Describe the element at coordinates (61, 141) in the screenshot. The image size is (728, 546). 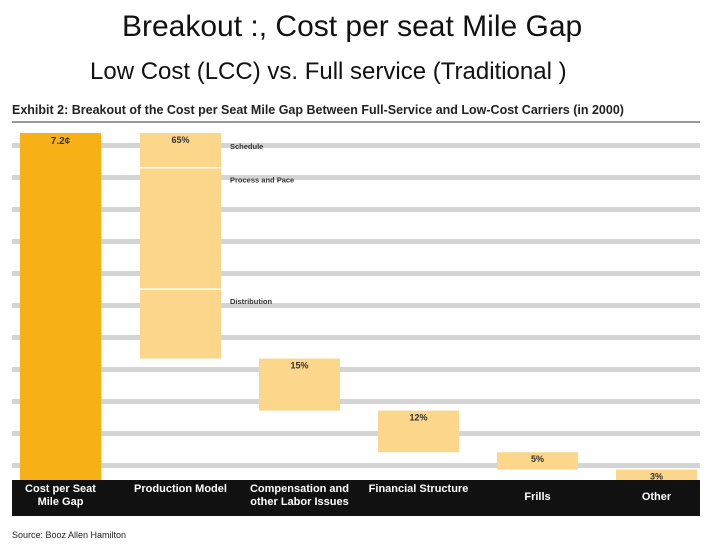
I see `total-label: 7.2¢` at that location.